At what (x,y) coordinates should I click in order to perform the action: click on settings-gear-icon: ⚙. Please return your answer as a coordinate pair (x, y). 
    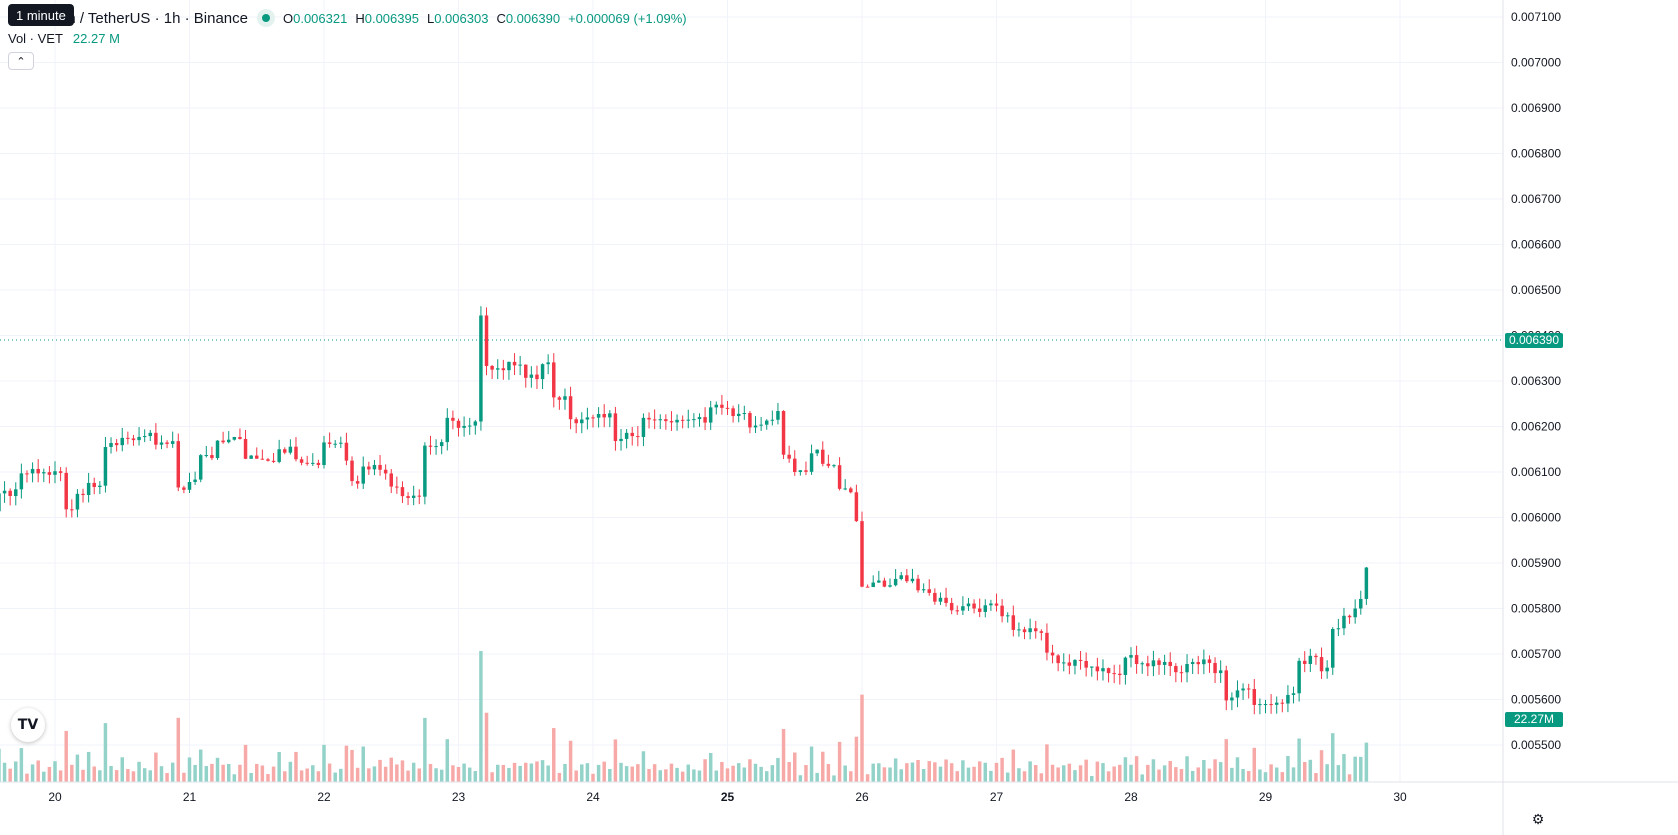
    Looking at the image, I should click on (1538, 818).